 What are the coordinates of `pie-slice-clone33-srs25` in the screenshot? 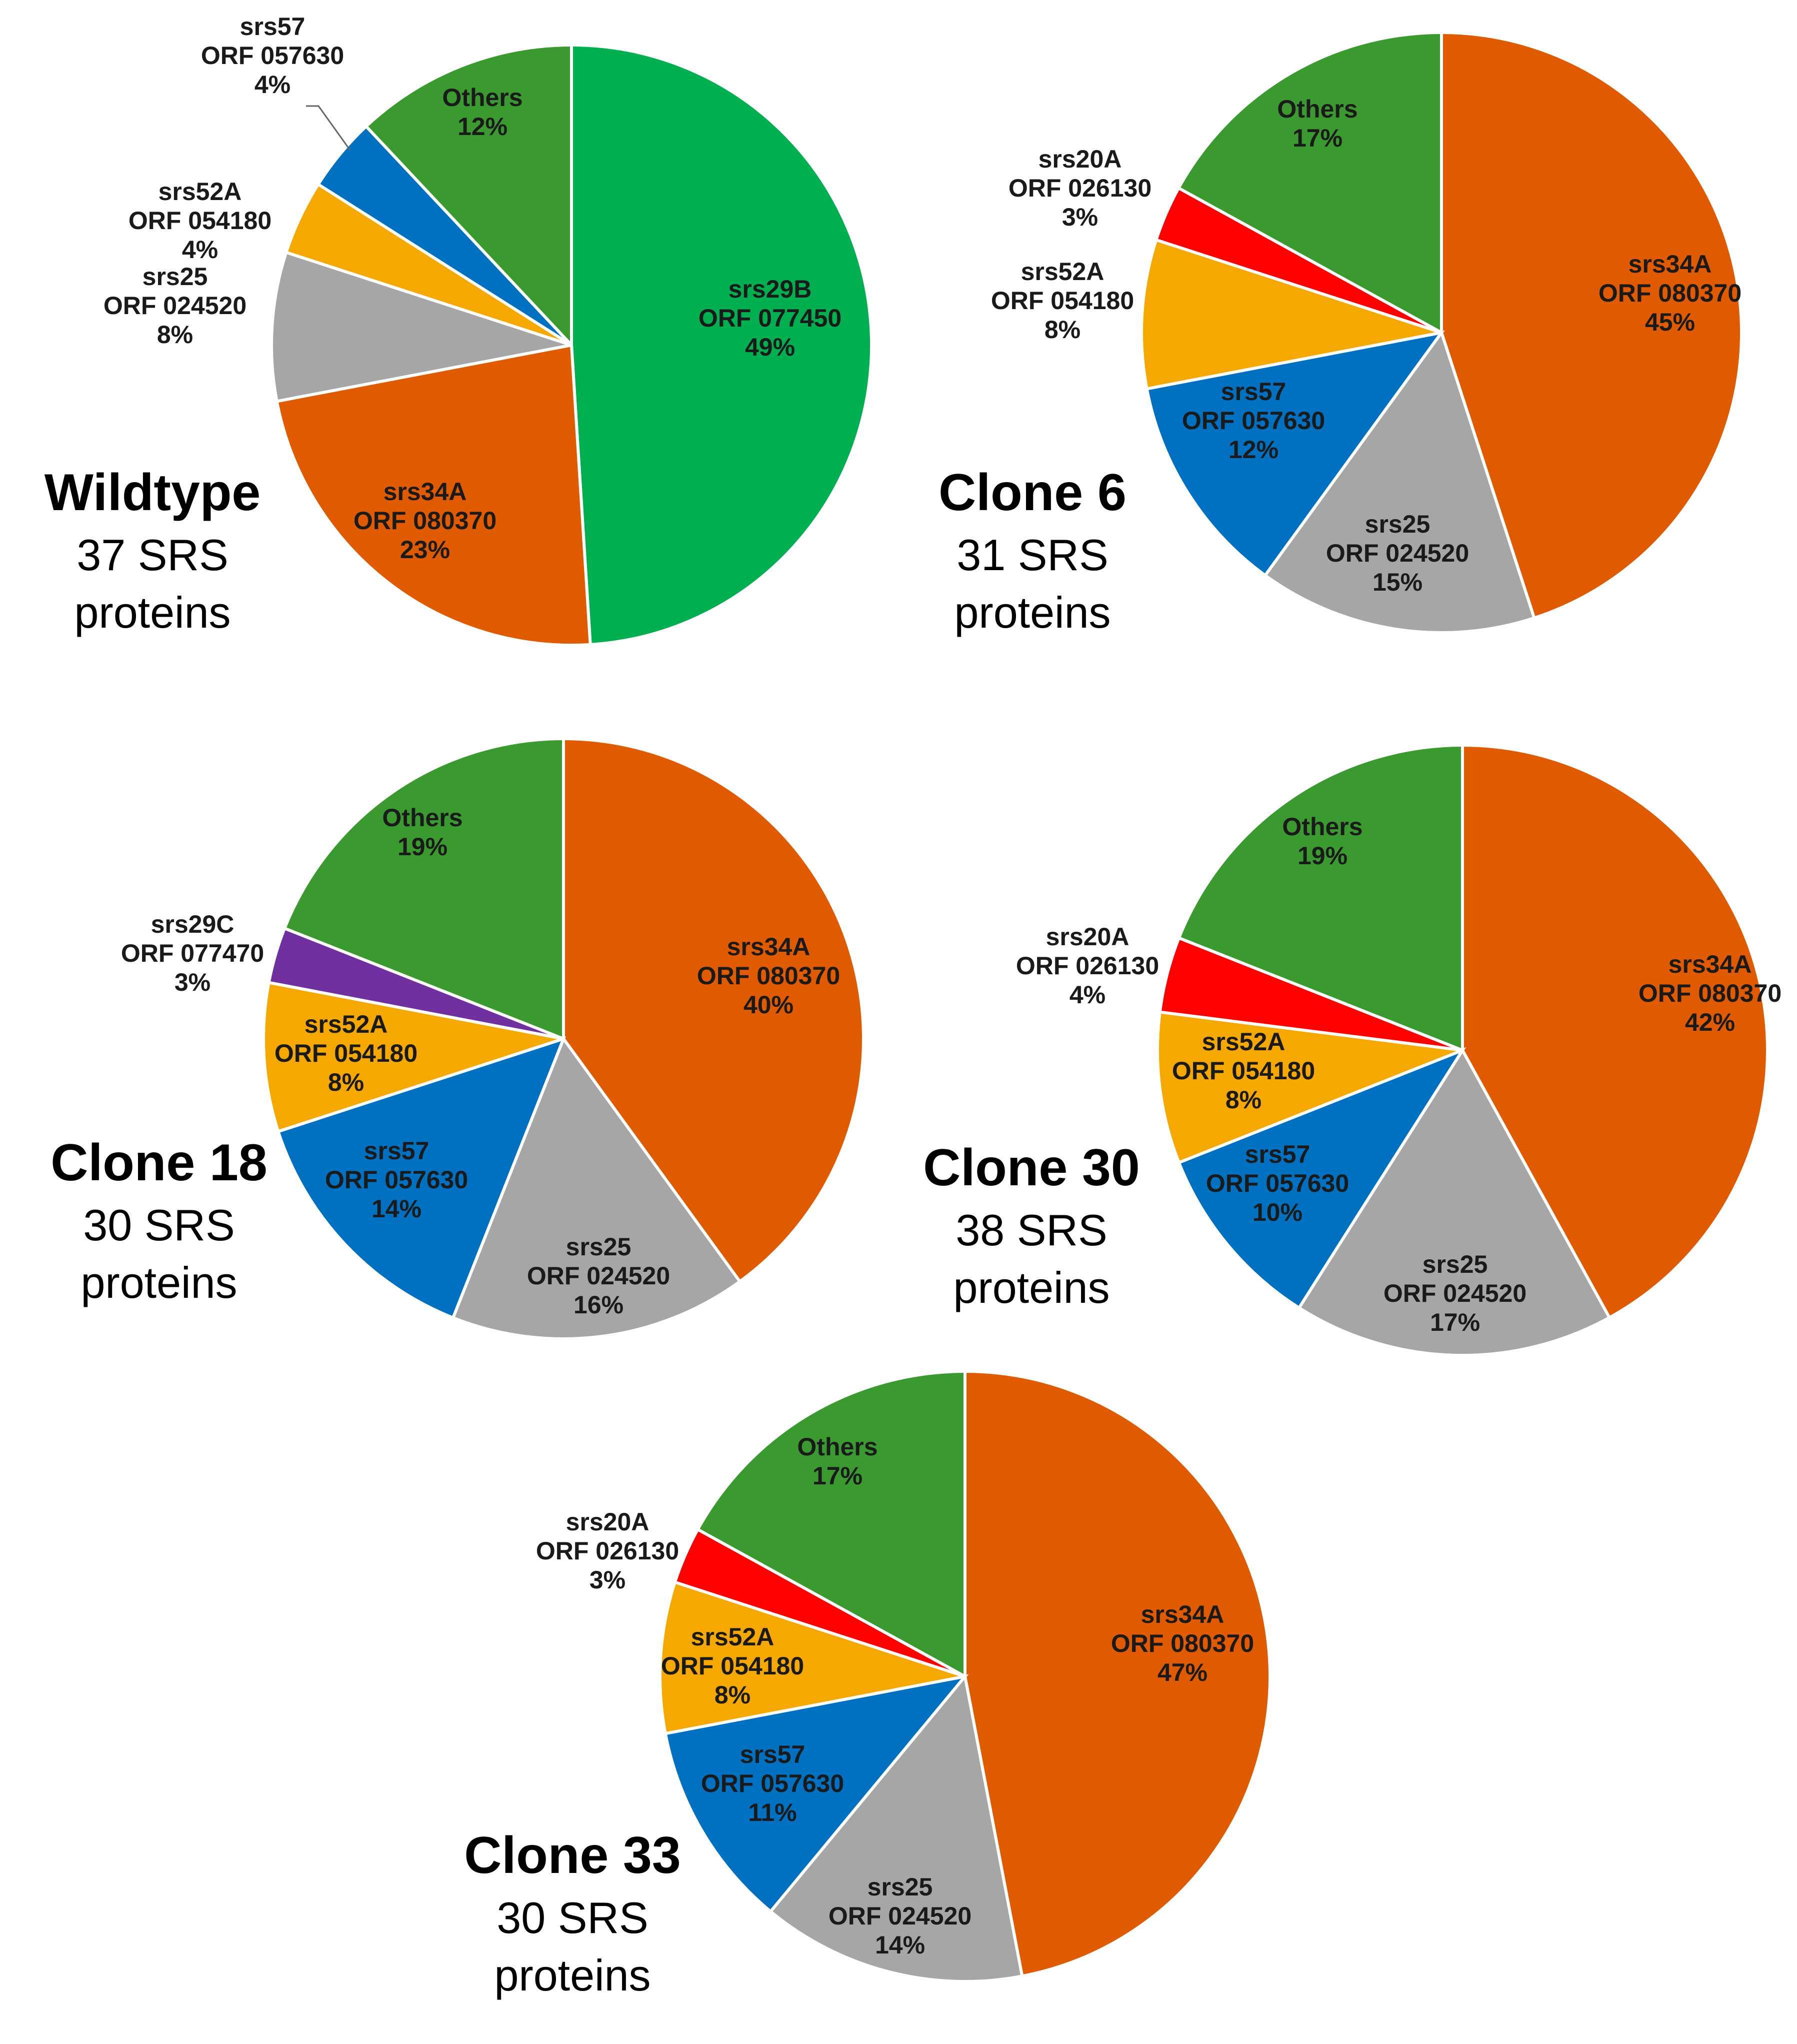 It's located at (896, 1828).